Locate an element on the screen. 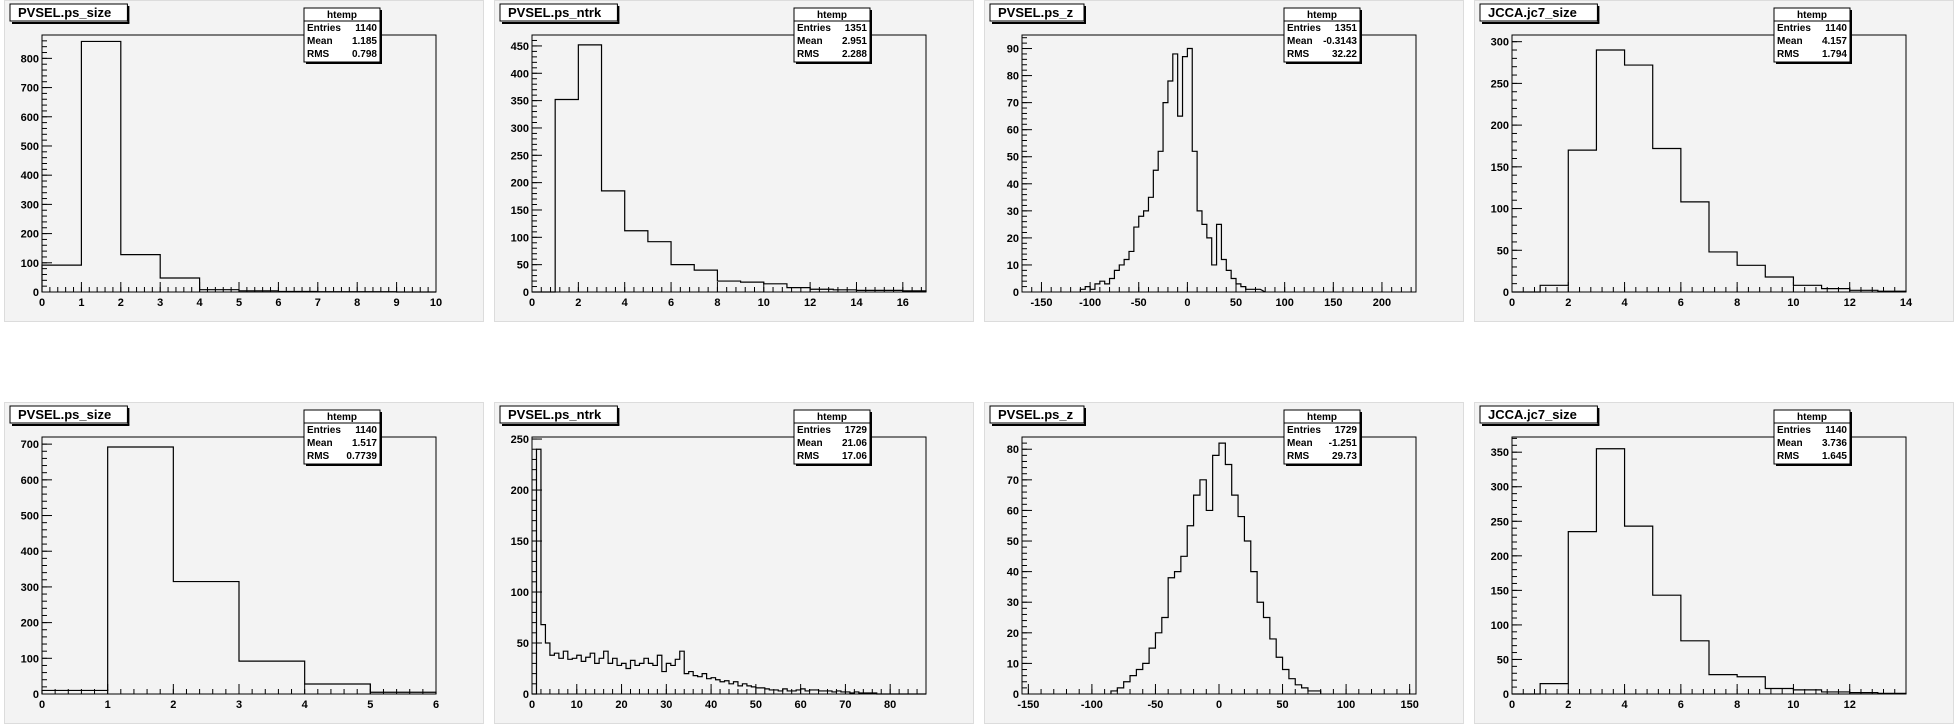  histogram-title: PVSEL.ps_z is located at coordinates (1037, 13).